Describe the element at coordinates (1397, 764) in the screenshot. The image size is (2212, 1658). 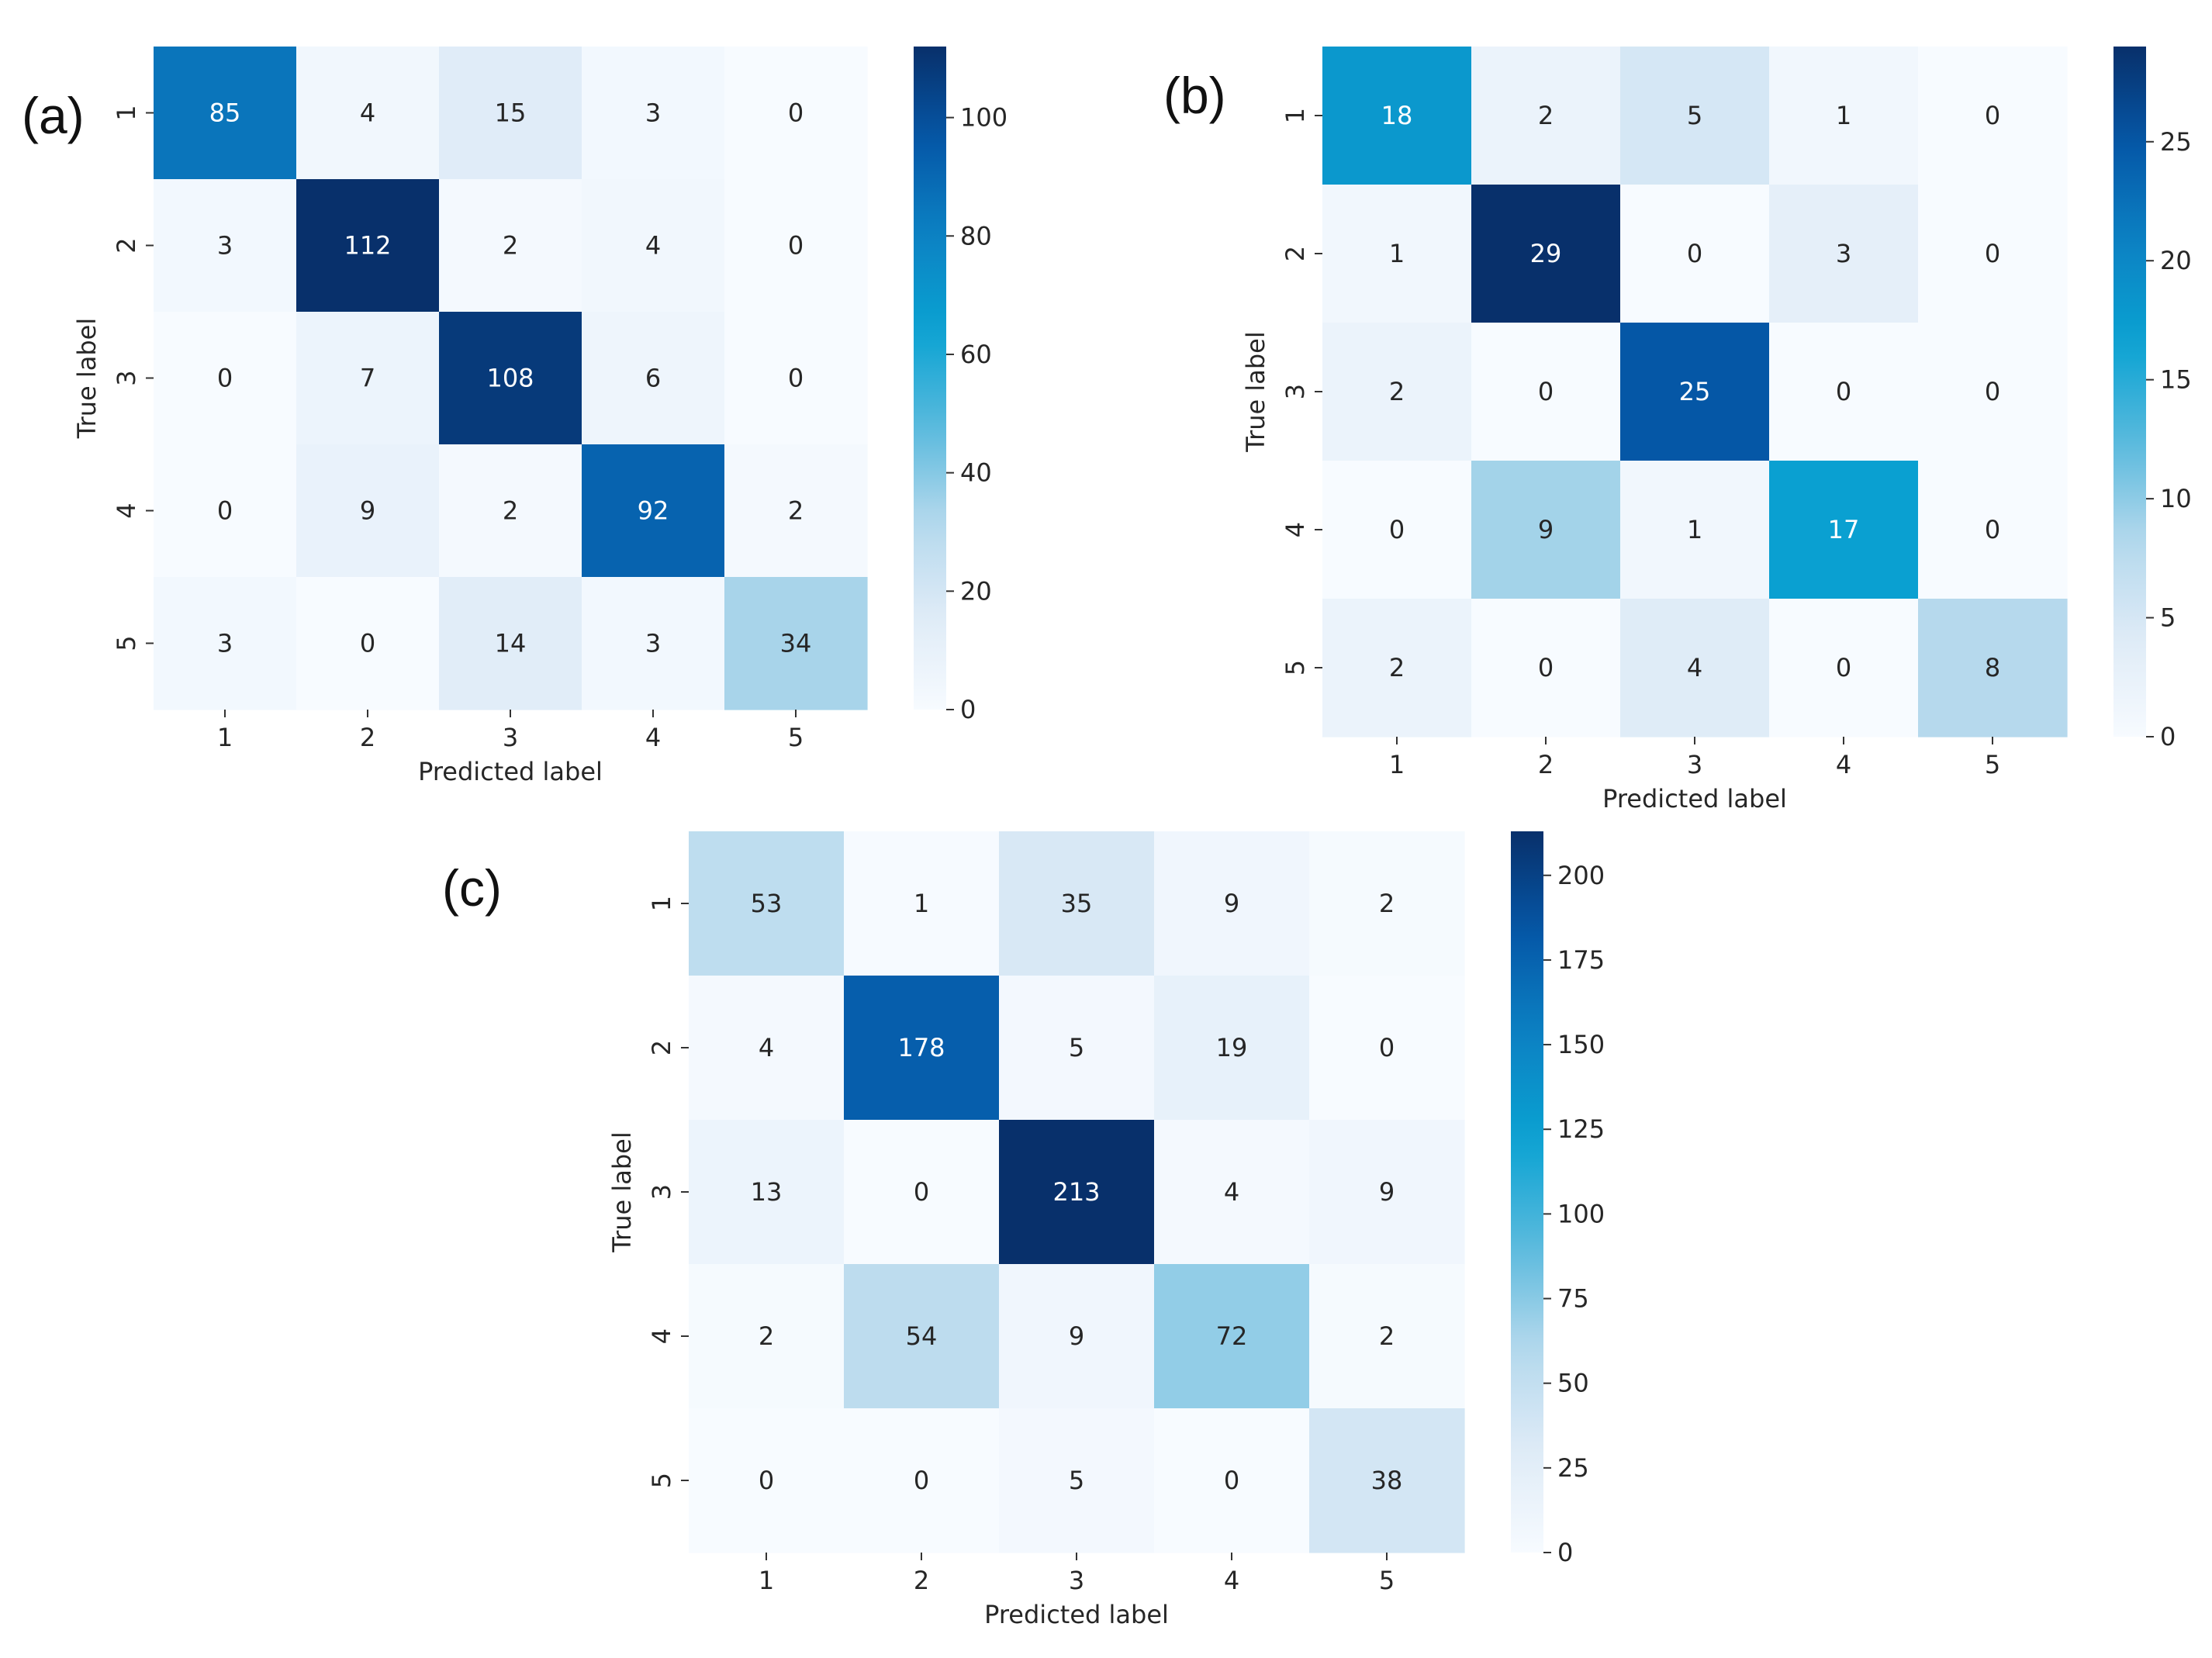
I see `x-tick-label: 1` at that location.